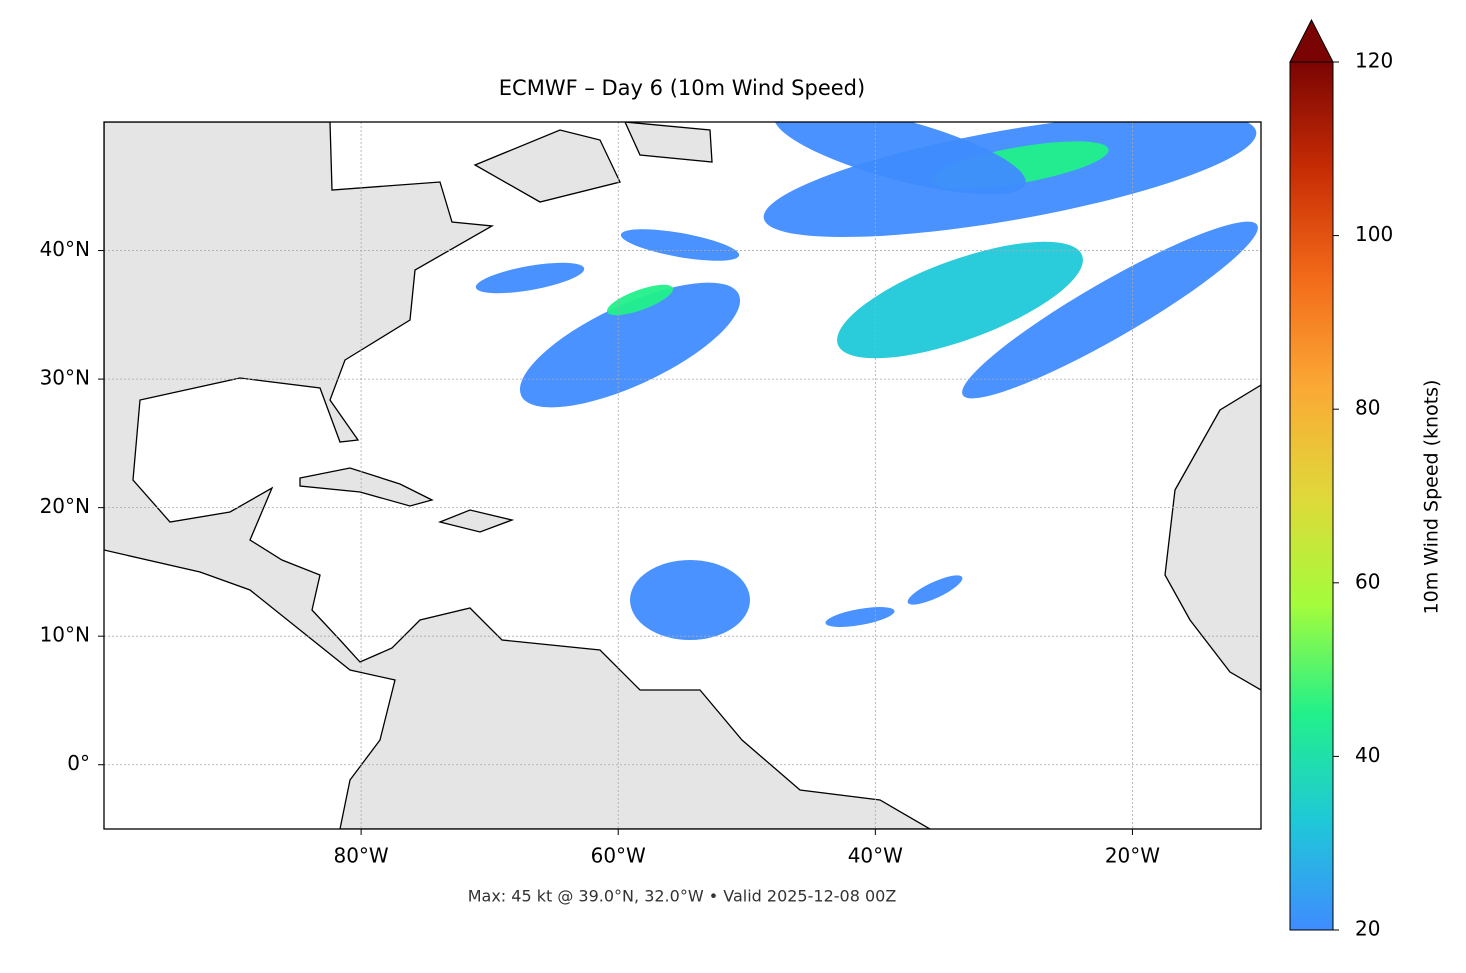 Image resolution: width=1466 pixels, height=973 pixels. Describe the element at coordinates (1311, 40) in the screenshot. I see `colorbar-extend` at that location.